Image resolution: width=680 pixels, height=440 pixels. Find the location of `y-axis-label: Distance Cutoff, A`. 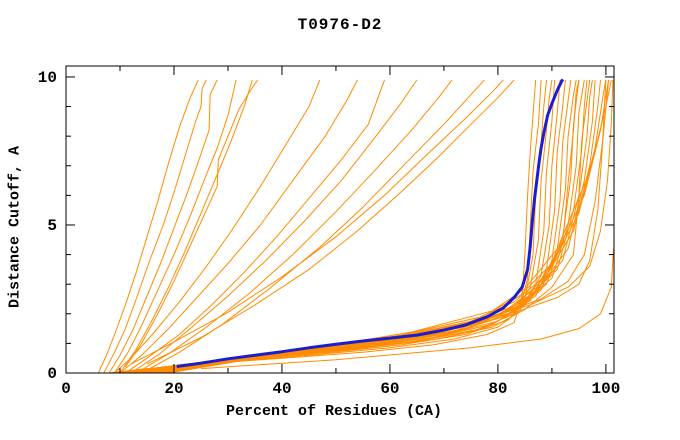

y-axis-label: Distance Cutoff, A is located at coordinates (15, 227).